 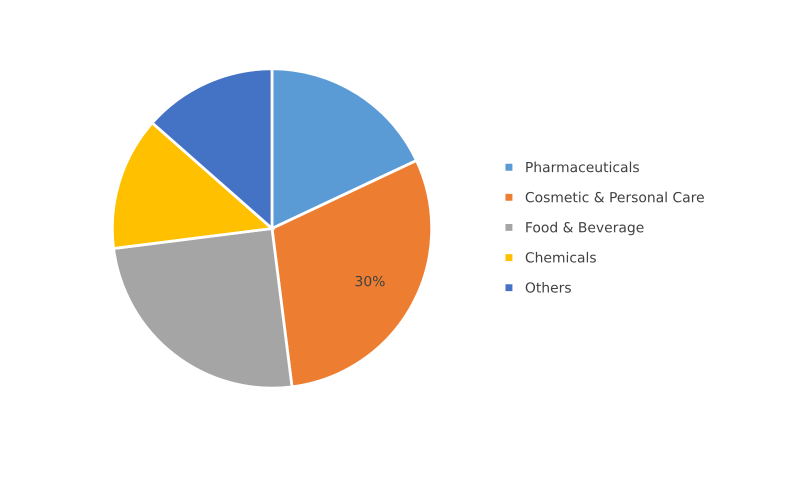 What do you see at coordinates (615, 197) in the screenshot?
I see `legend-label: Cosmetic & Personal Care` at bounding box center [615, 197].